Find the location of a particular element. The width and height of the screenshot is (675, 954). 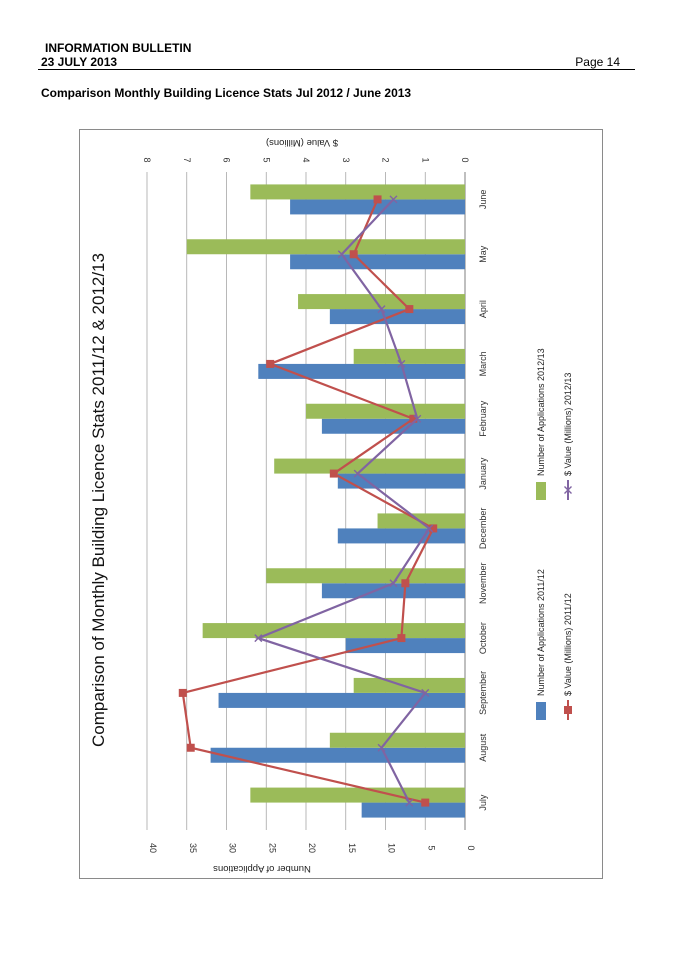

header-rule is located at coordinates (336, 69).